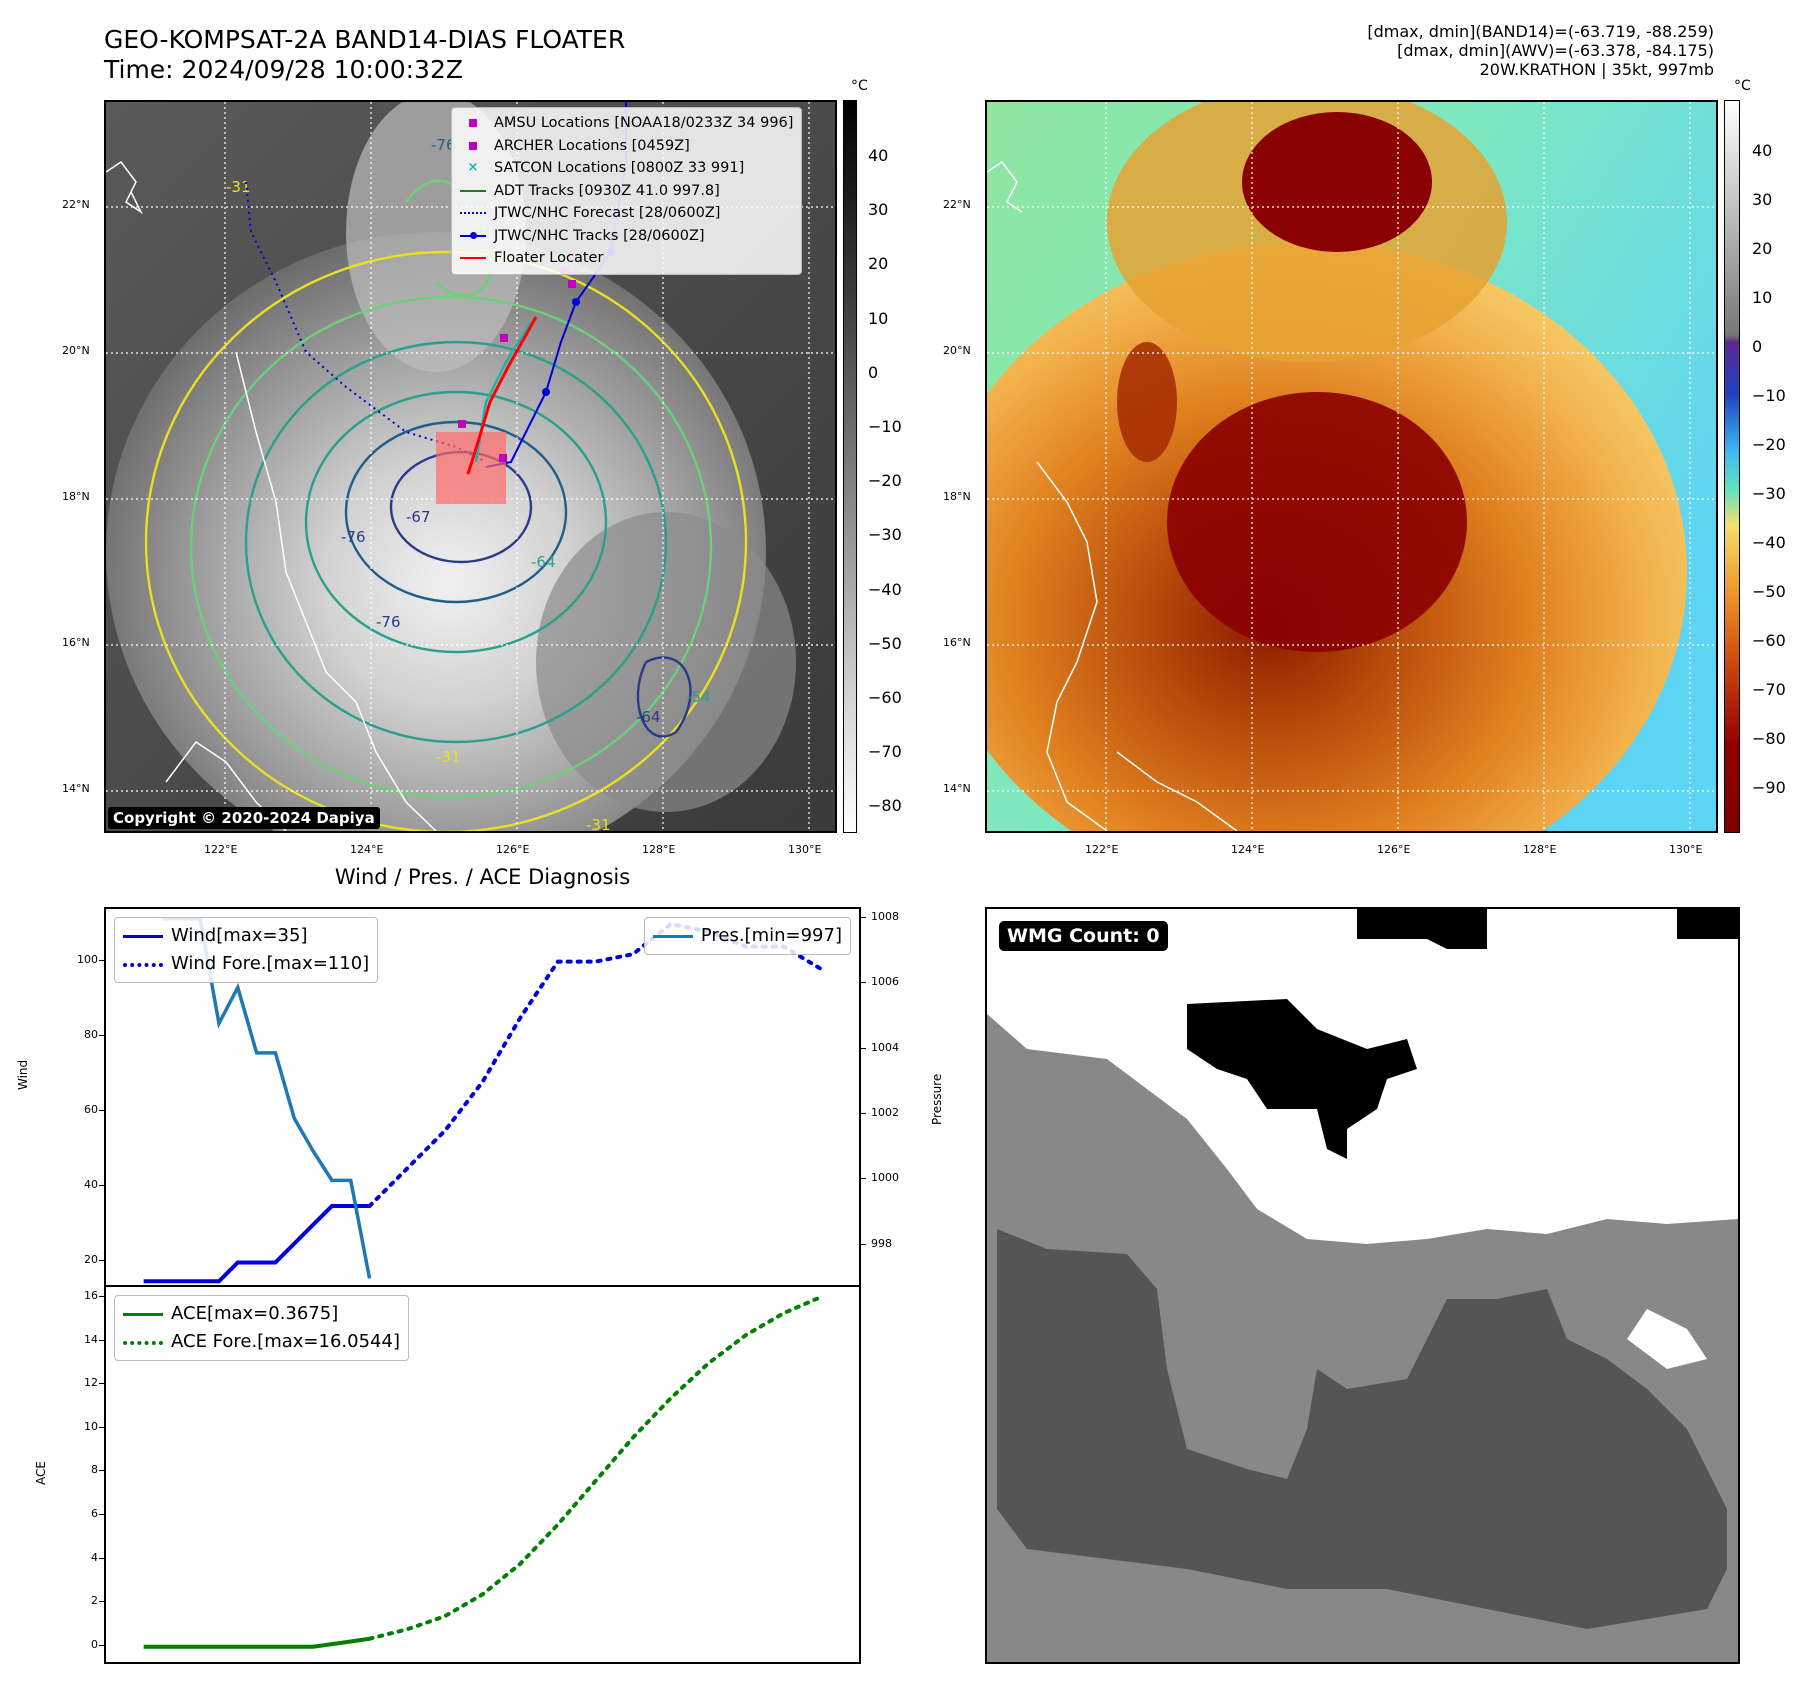  What do you see at coordinates (76, 350) in the screenshot?
I see `lat-label: 20°N` at bounding box center [76, 350].